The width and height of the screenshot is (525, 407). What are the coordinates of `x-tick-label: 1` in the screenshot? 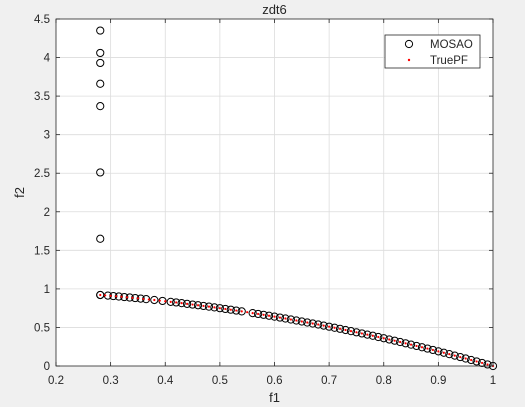 It's located at (493, 381).